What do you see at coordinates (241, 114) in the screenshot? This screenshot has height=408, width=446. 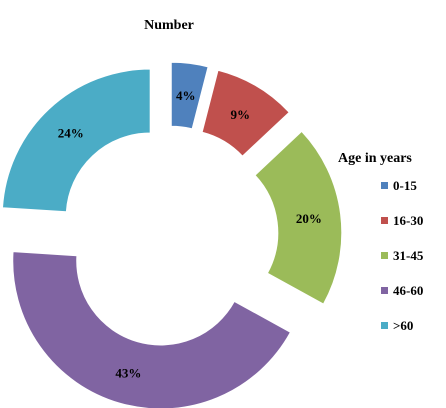 I see `slice-label-16-30: 9%` at bounding box center [241, 114].